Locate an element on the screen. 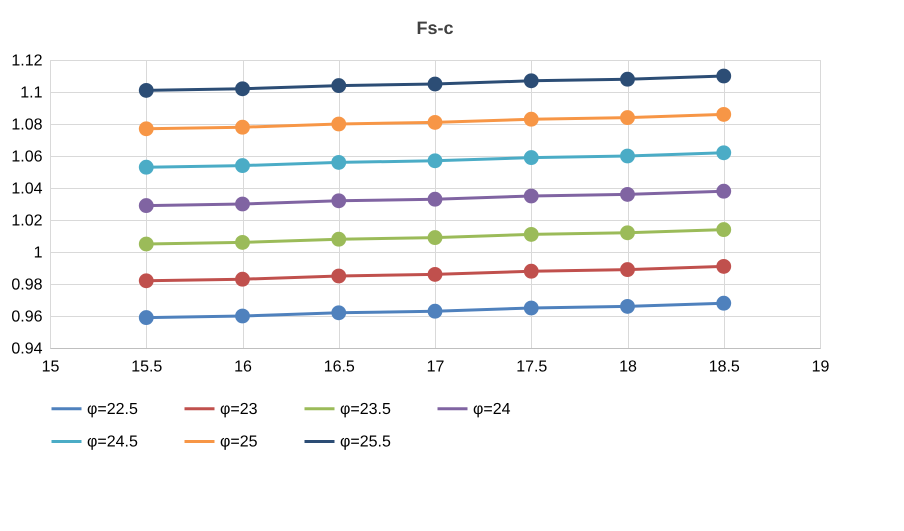 Image resolution: width=904 pixels, height=531 pixels. x-tick-label: 15.5 is located at coordinates (146, 367).